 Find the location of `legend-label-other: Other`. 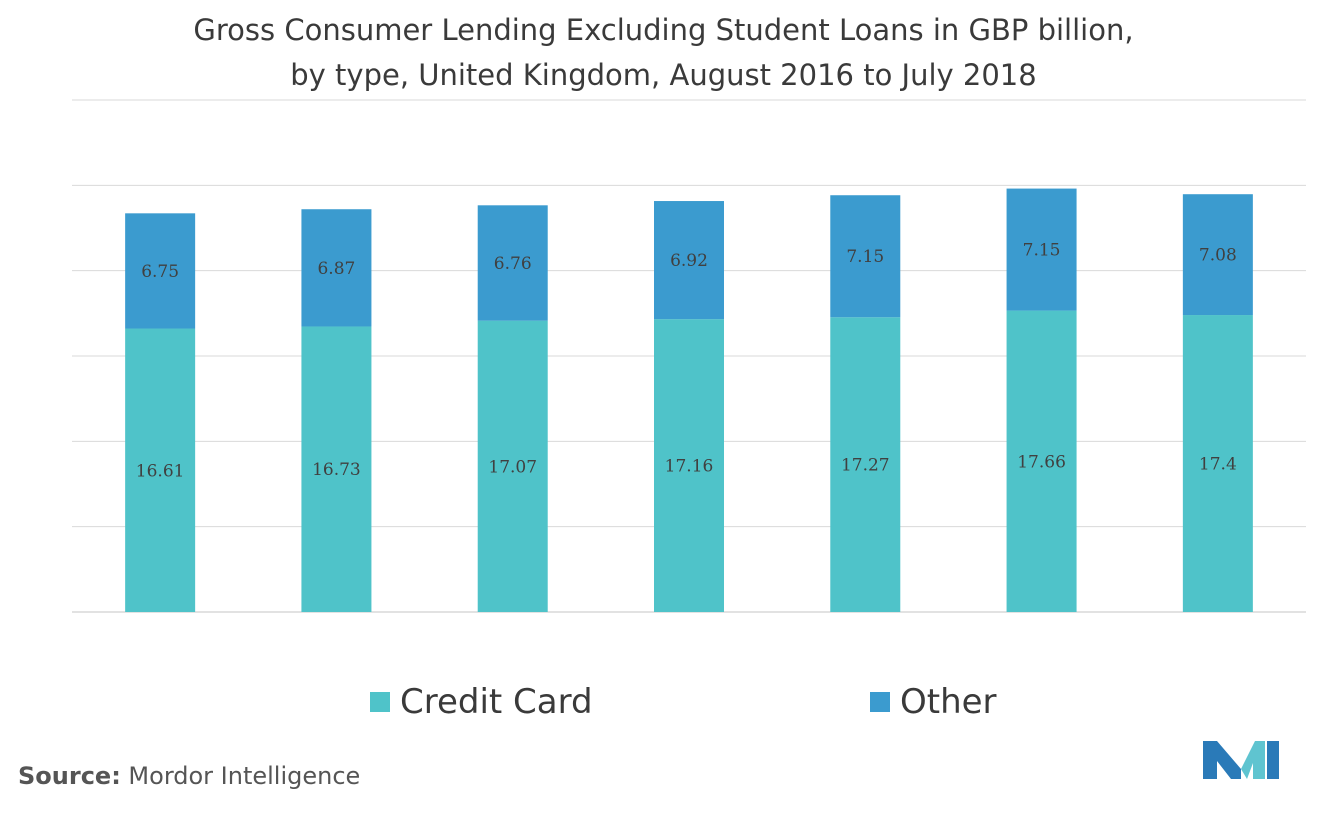

legend-label-other: Other is located at coordinates (948, 702).